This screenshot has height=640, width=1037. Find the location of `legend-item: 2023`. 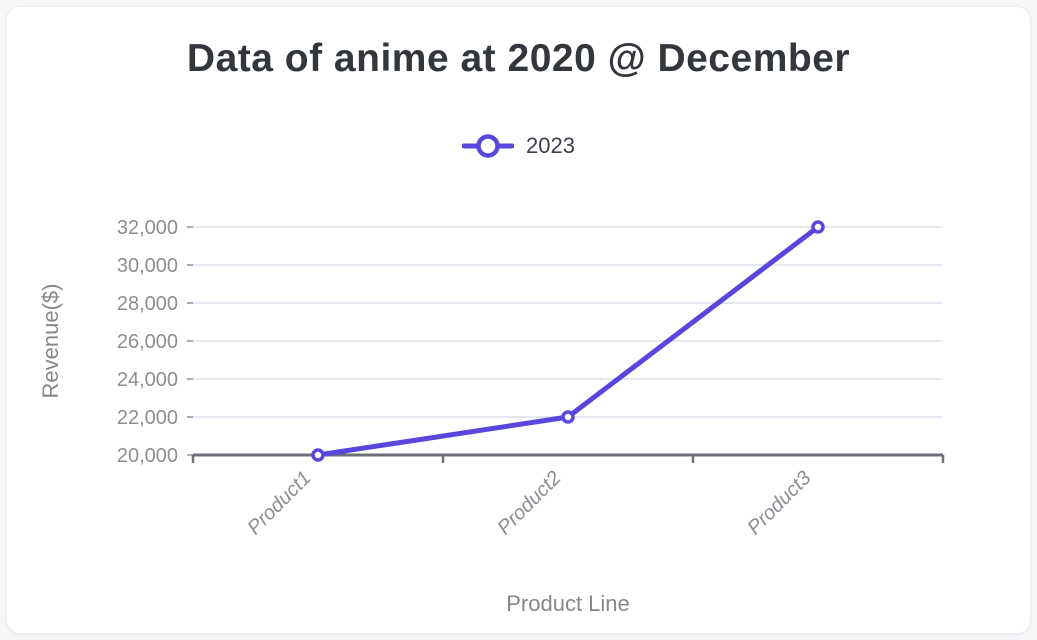

legend-item: 2023 is located at coordinates (518, 146).